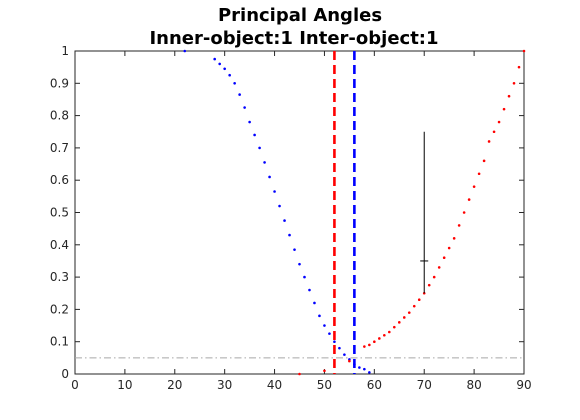  What do you see at coordinates (374, 385) in the screenshot?
I see `x-tick-label: 60` at bounding box center [374, 385].